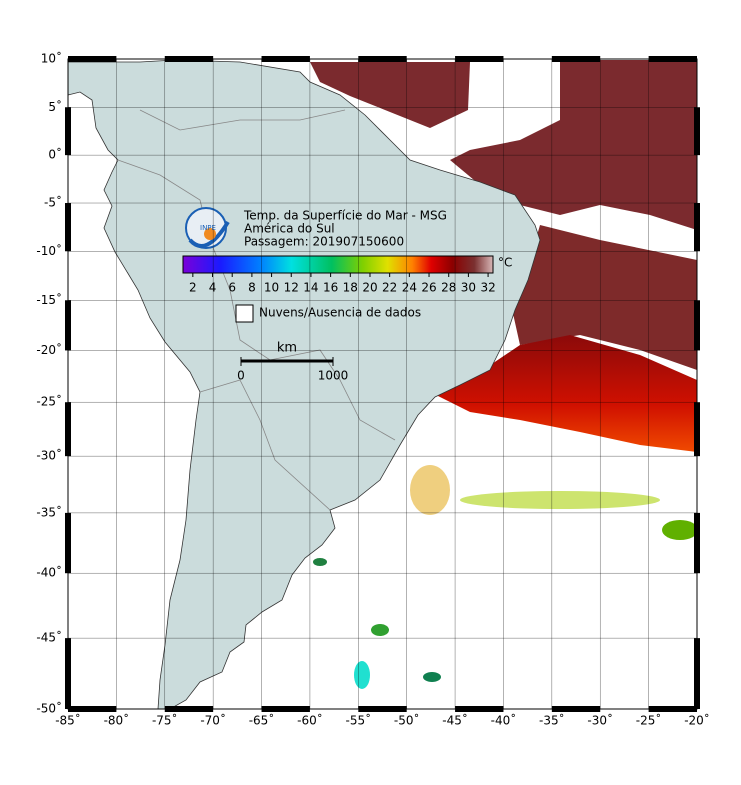  What do you see at coordinates (407, 720) in the screenshot?
I see `lon-tick-label: -50˚` at bounding box center [407, 720].